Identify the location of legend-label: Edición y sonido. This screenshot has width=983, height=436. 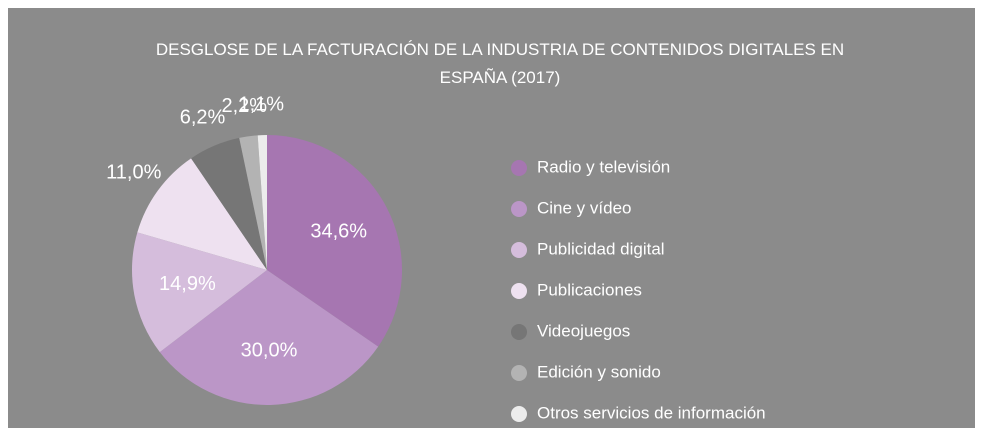
(599, 371).